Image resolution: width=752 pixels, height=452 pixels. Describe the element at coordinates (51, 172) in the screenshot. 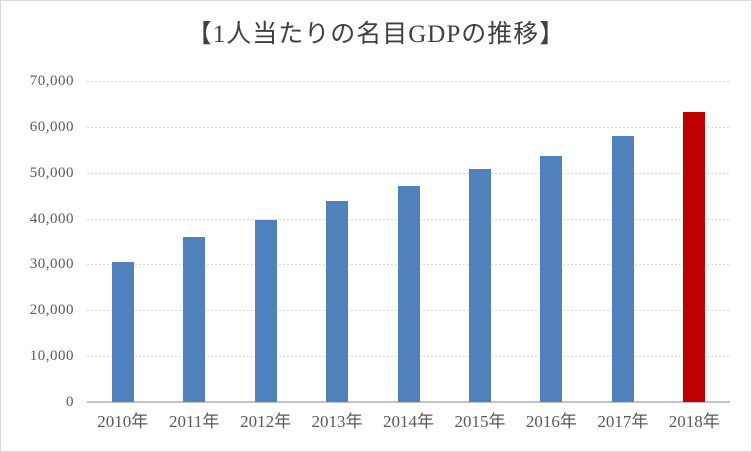

I see `y-axis-tick-label: 50,000` at that location.